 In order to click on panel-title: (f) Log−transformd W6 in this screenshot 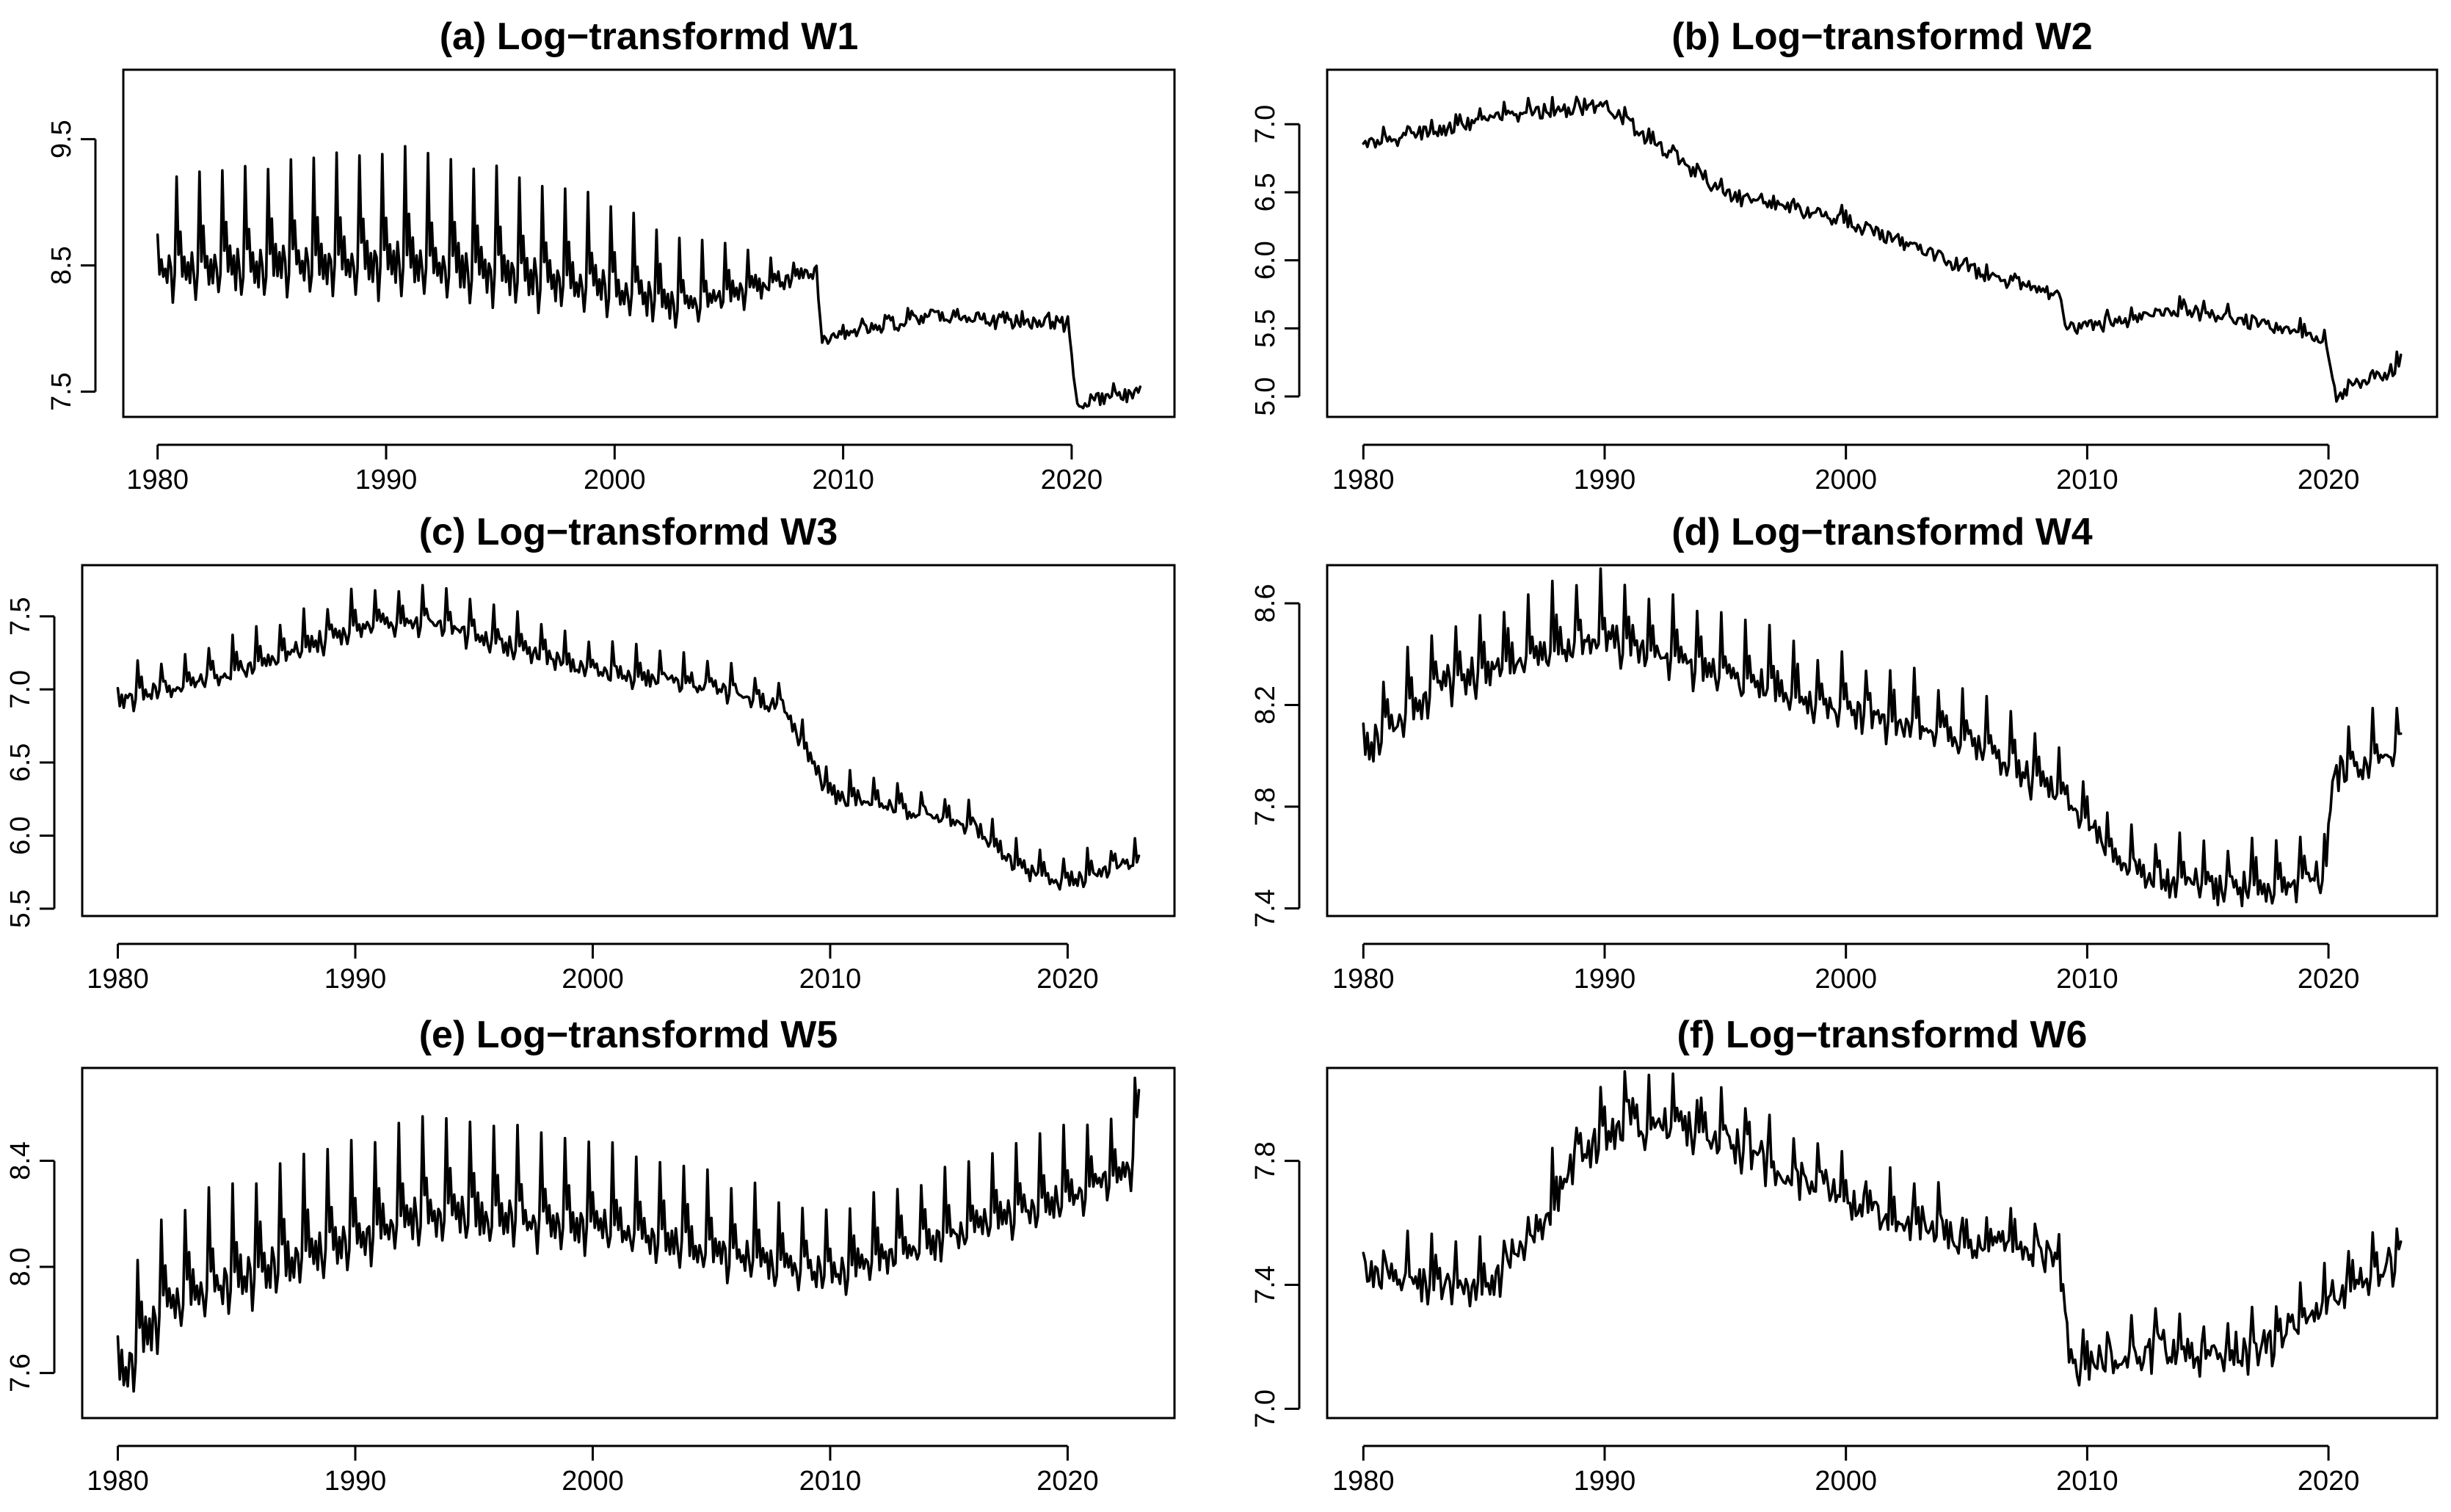, I will do `click(1882, 1035)`.